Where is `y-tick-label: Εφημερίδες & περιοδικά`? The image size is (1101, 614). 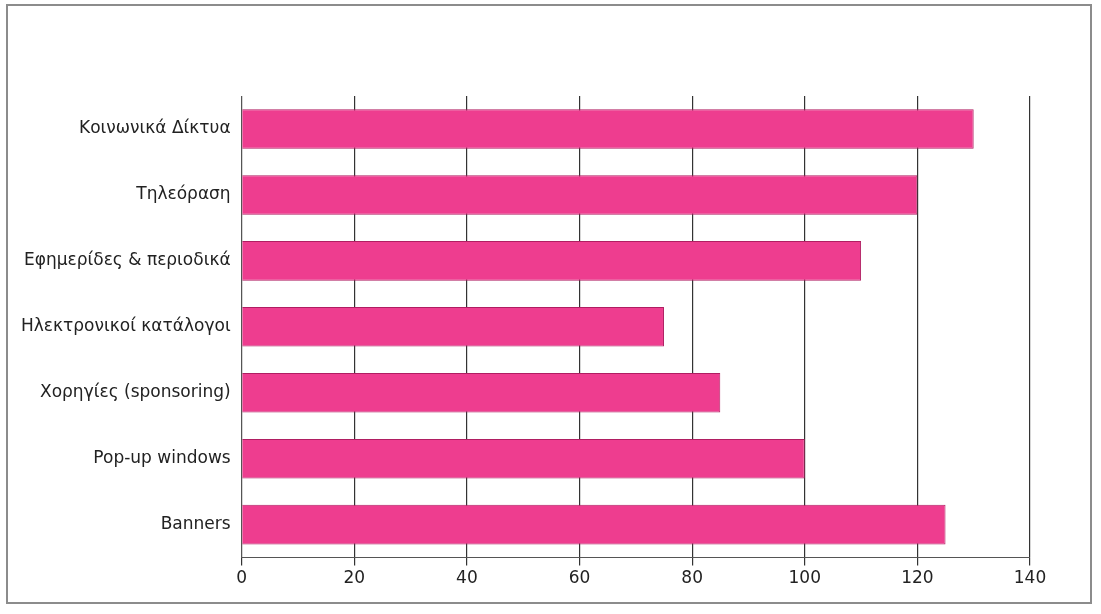
y-tick-label: Εφημερίδες & περιοδικά is located at coordinates (127, 259).